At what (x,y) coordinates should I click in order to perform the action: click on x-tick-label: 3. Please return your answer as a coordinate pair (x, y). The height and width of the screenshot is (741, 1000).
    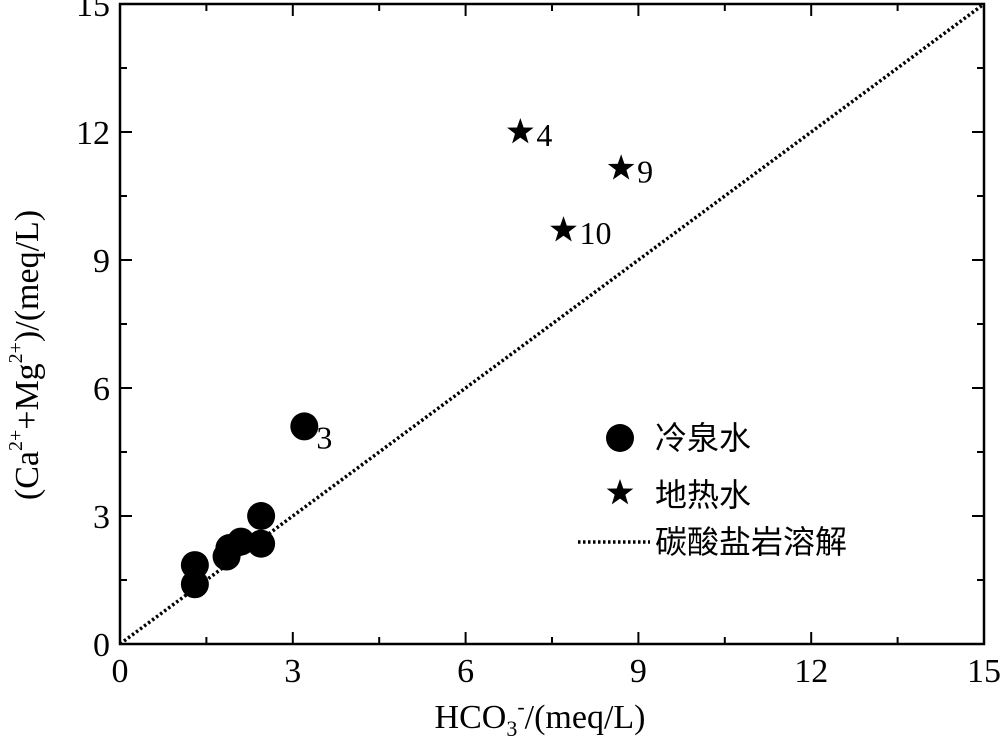
    Looking at the image, I should click on (292, 671).